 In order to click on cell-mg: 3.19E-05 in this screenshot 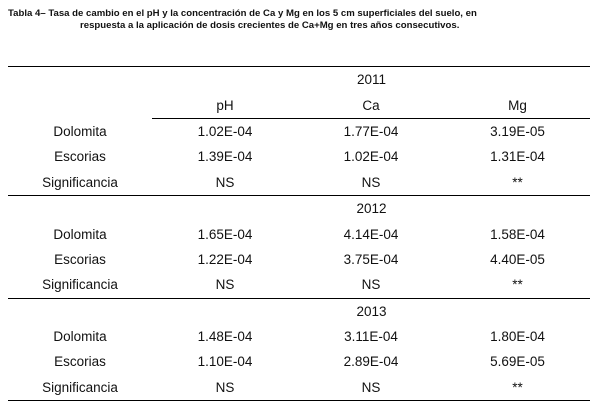, I will do `click(517, 131)`.